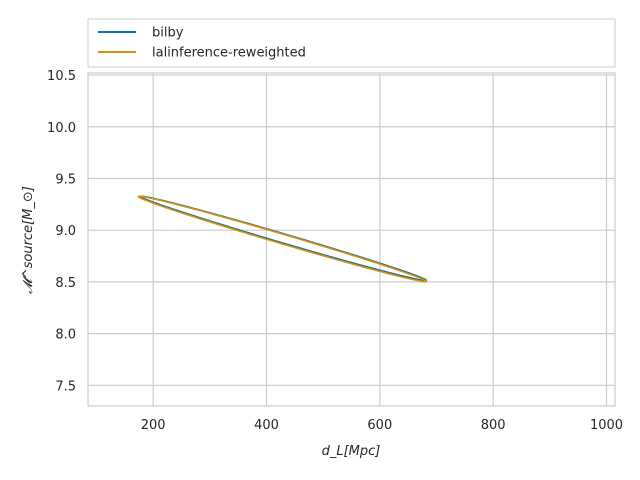 The width and height of the screenshot is (640, 480). I want to click on y-tick-label: 9.0, so click(65, 231).